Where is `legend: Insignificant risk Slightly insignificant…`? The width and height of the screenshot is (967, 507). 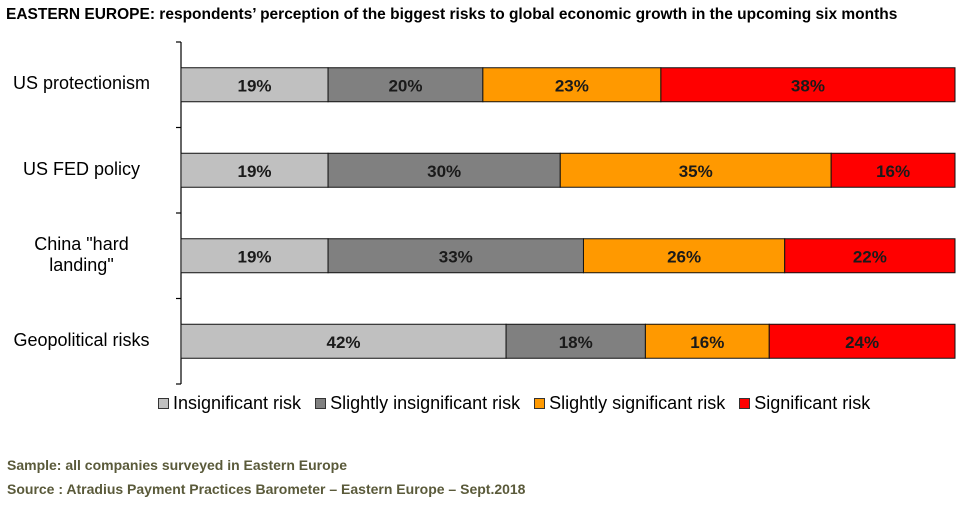 legend: Insignificant risk Slightly insignificant… is located at coordinates (521, 403).